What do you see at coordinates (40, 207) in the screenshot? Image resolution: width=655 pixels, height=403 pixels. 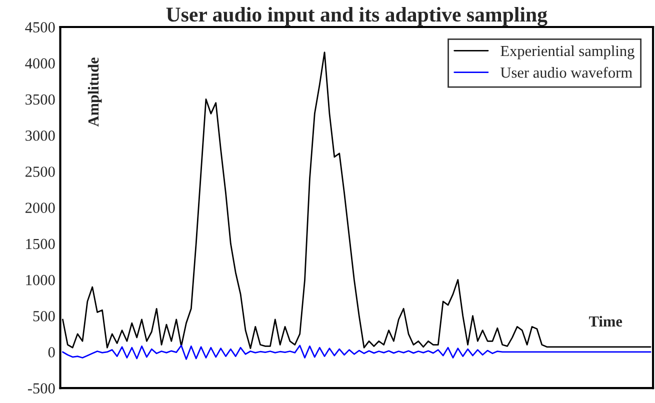 I see `y-tick-label: 2000` at bounding box center [40, 207].